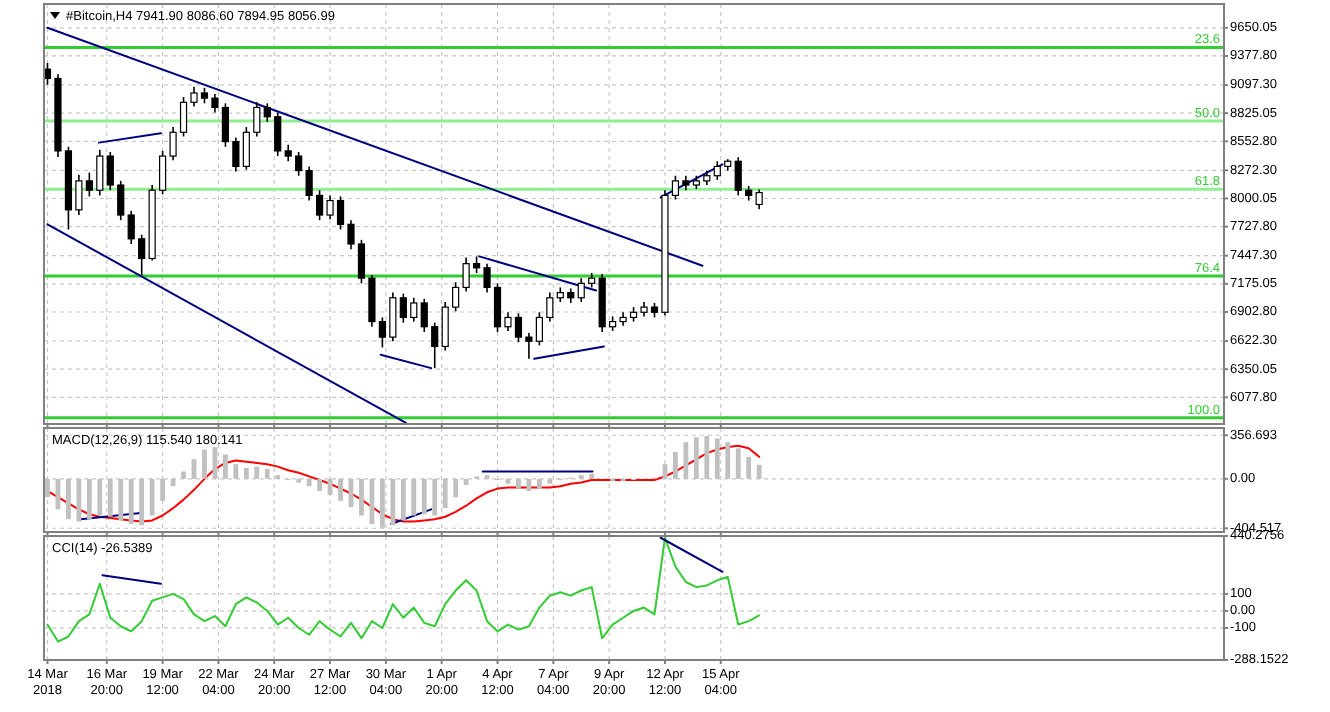 Image resolution: width=1330 pixels, height=712 pixels. I want to click on candlestick, so click(759, 199).